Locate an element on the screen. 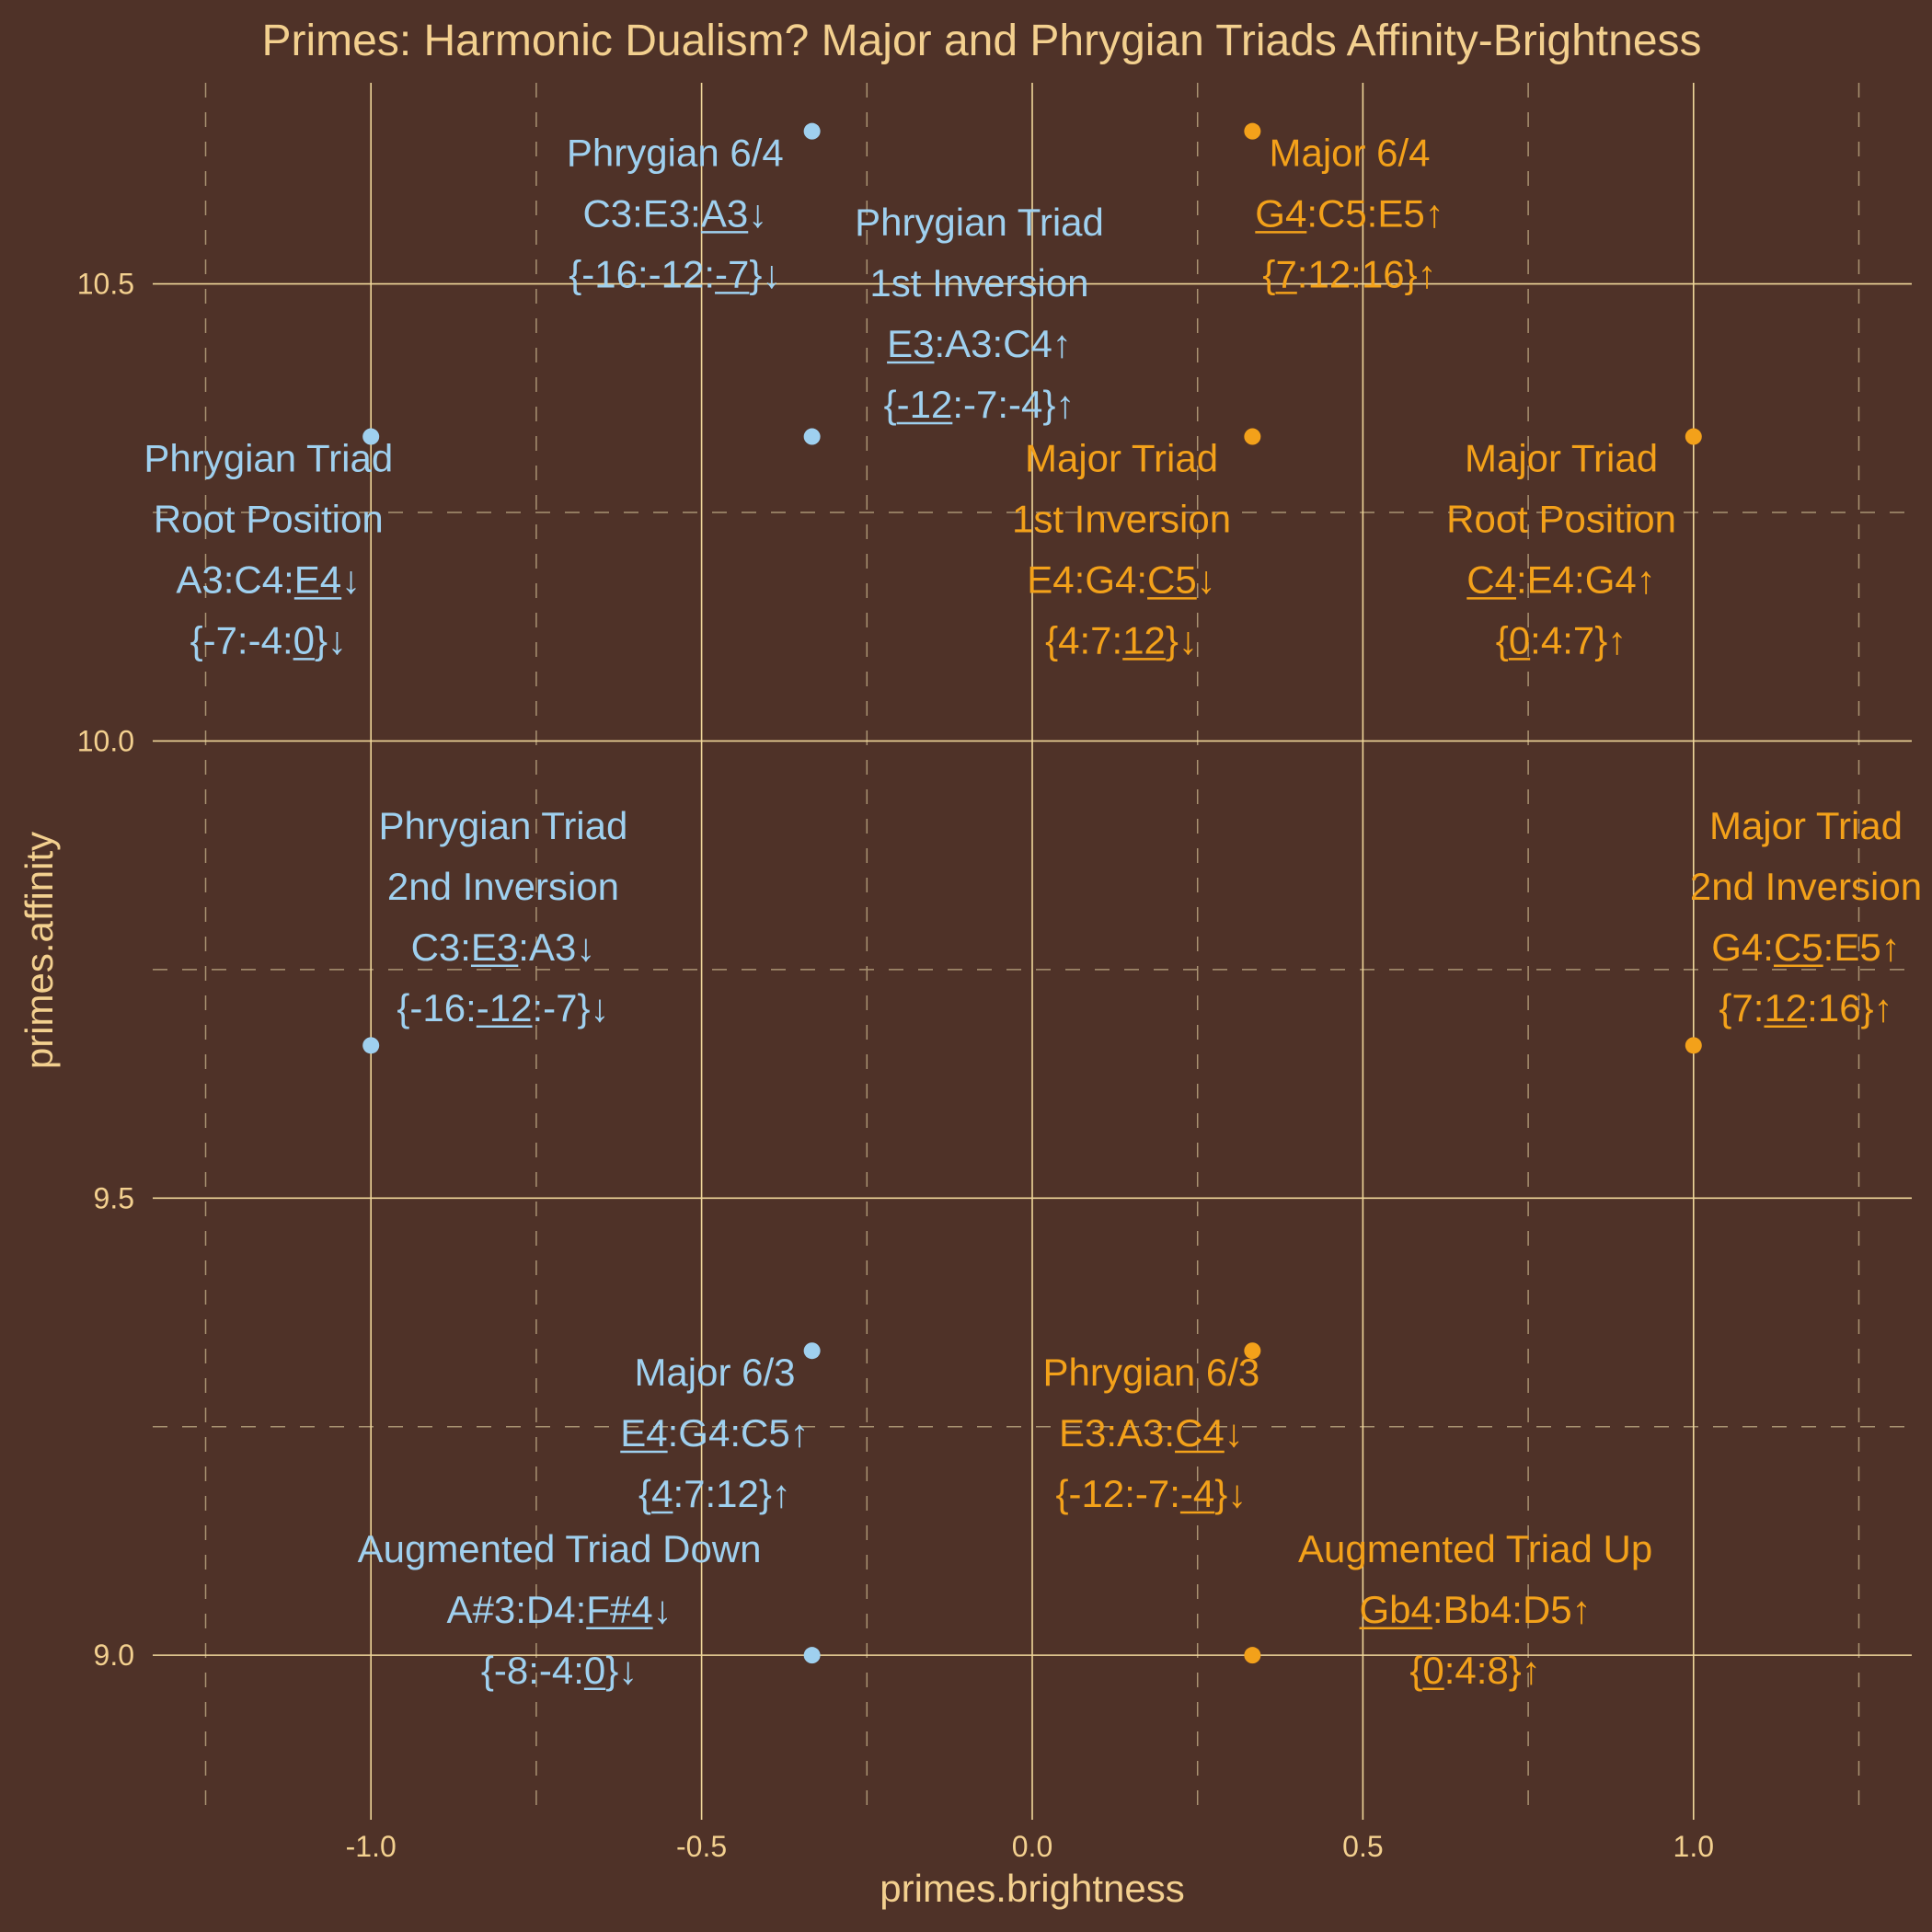 This screenshot has height=1932, width=1932. annotation-line: G4:C5:E5↑ is located at coordinates (1805, 947).